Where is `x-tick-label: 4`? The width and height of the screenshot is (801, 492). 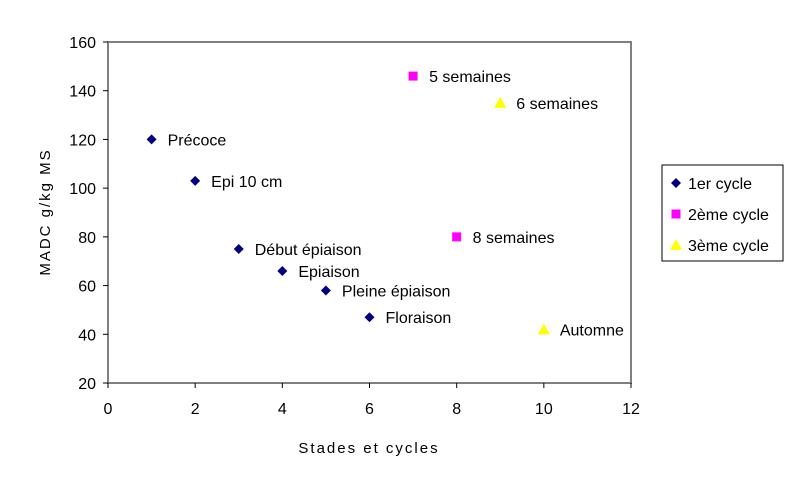
x-tick-label: 4 is located at coordinates (282, 409).